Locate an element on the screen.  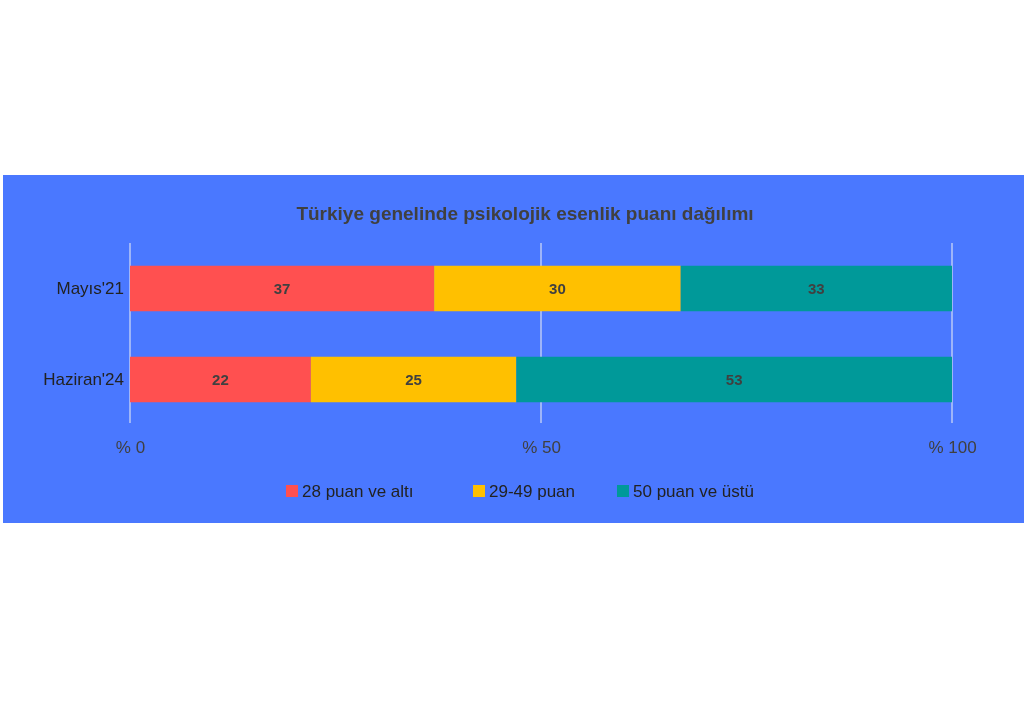
legend-label: 50 puan ve üstü is located at coordinates (693, 491).